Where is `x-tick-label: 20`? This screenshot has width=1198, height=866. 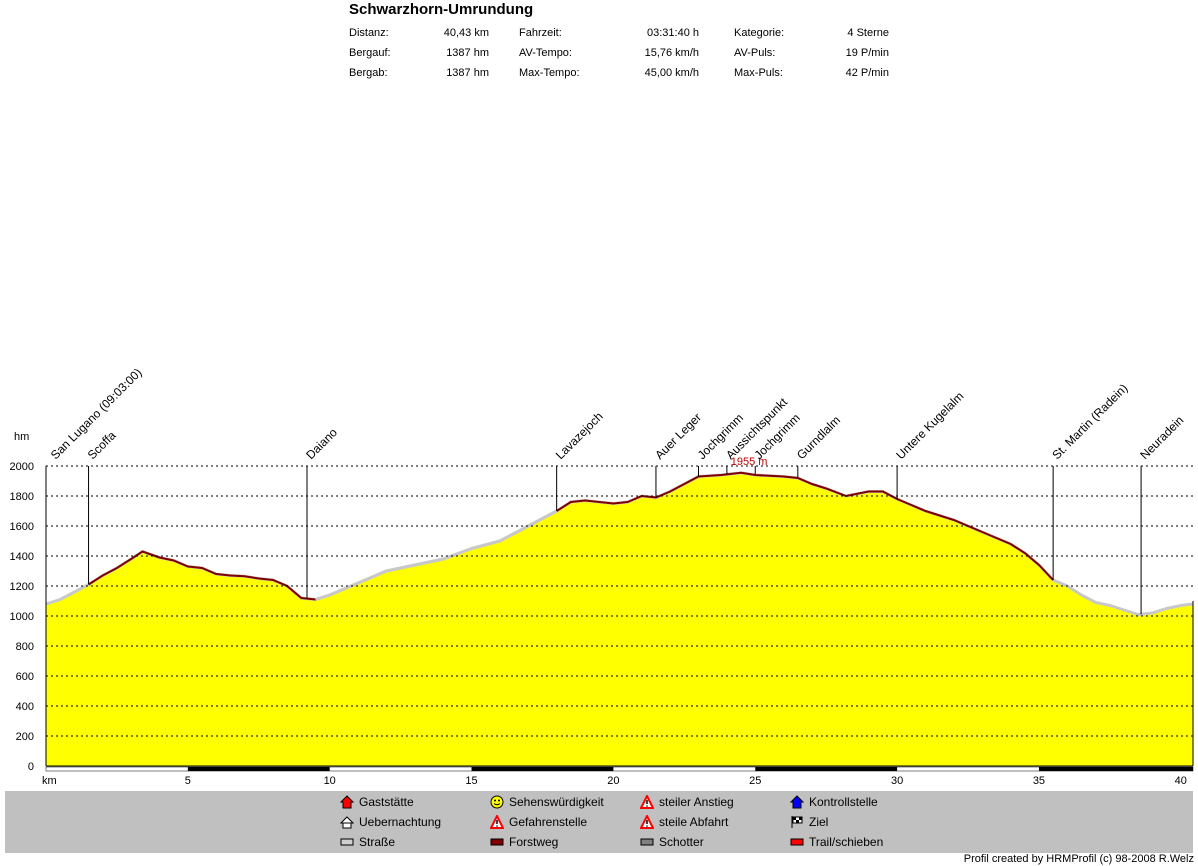 x-tick-label: 20 is located at coordinates (613, 781).